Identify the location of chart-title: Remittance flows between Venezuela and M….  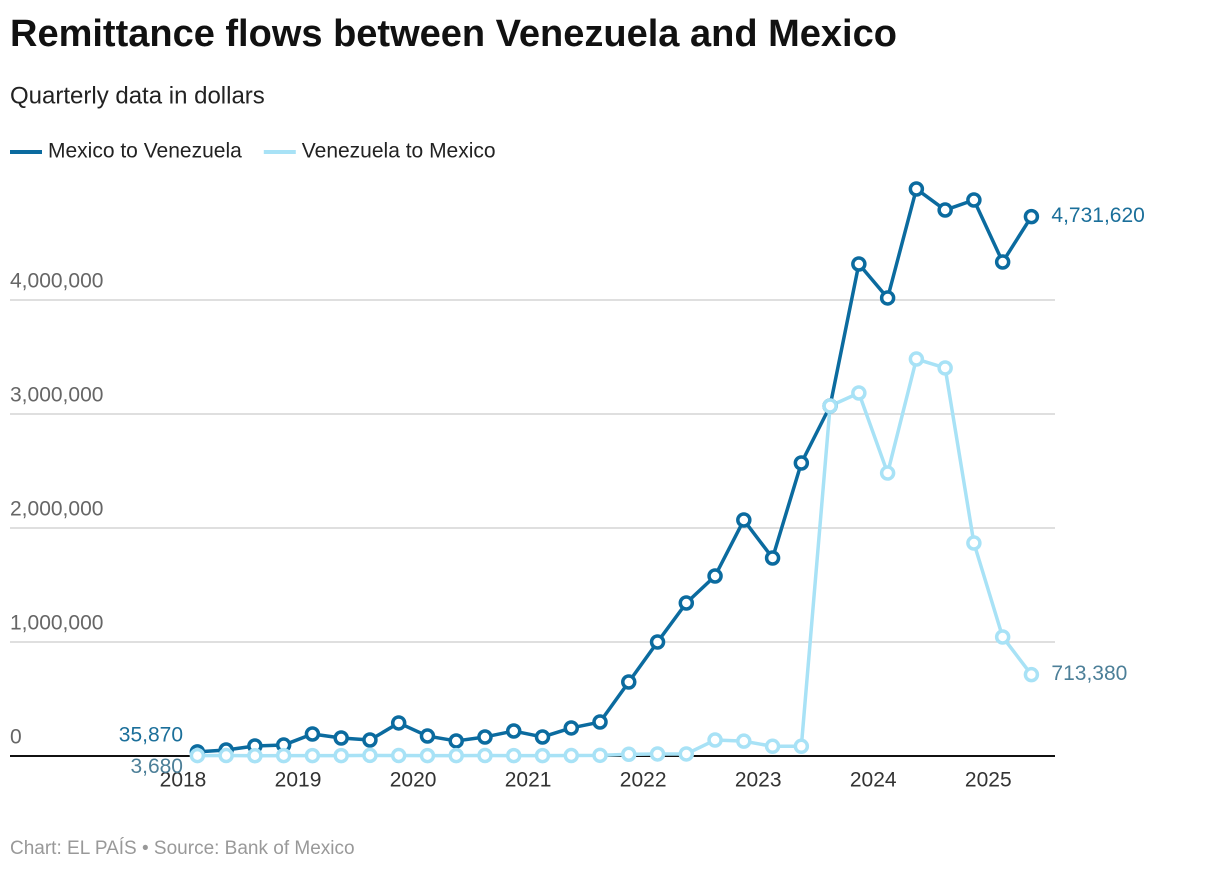
(453, 34).